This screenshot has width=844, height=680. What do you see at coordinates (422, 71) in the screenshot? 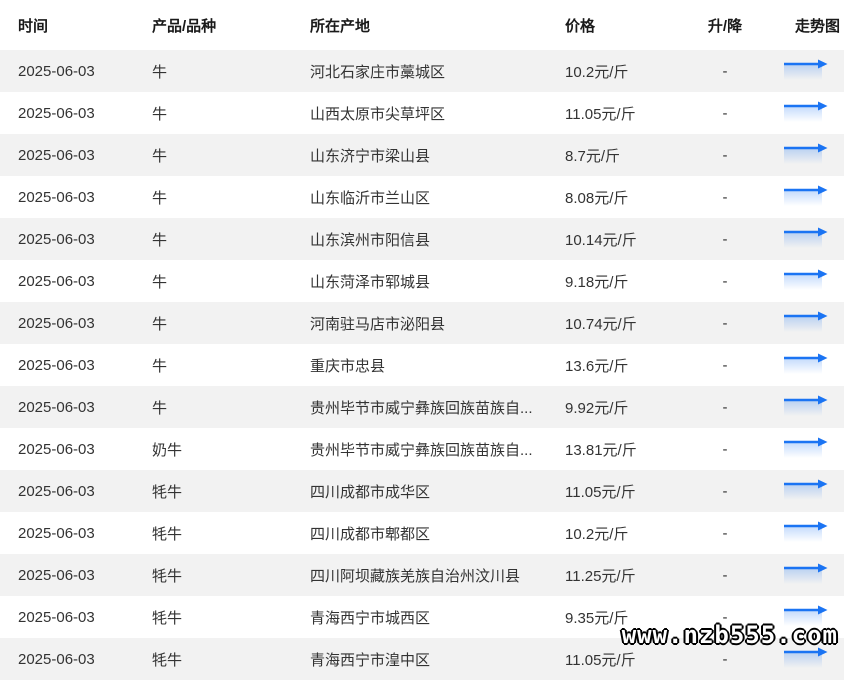
I see `table-row: 2025-06-03 牛 河北石家庄市藁城区 10.2元/斤 -` at bounding box center [422, 71].